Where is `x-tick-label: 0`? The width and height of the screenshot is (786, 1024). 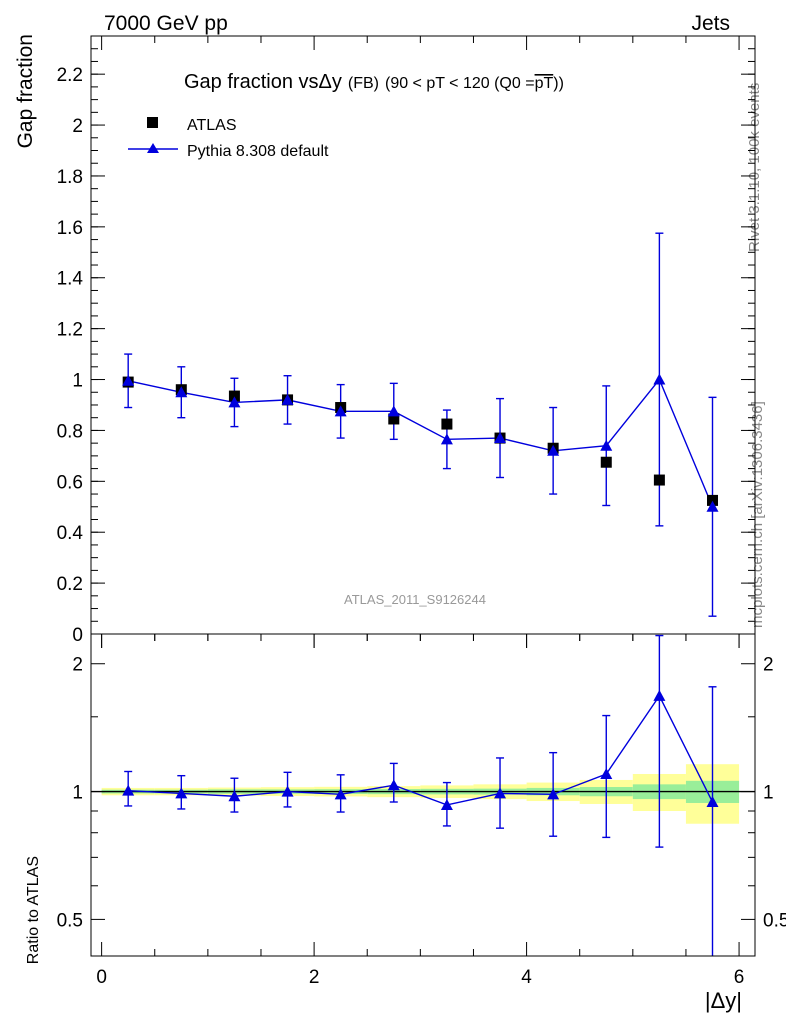
x-tick-label: 0 is located at coordinates (101, 977).